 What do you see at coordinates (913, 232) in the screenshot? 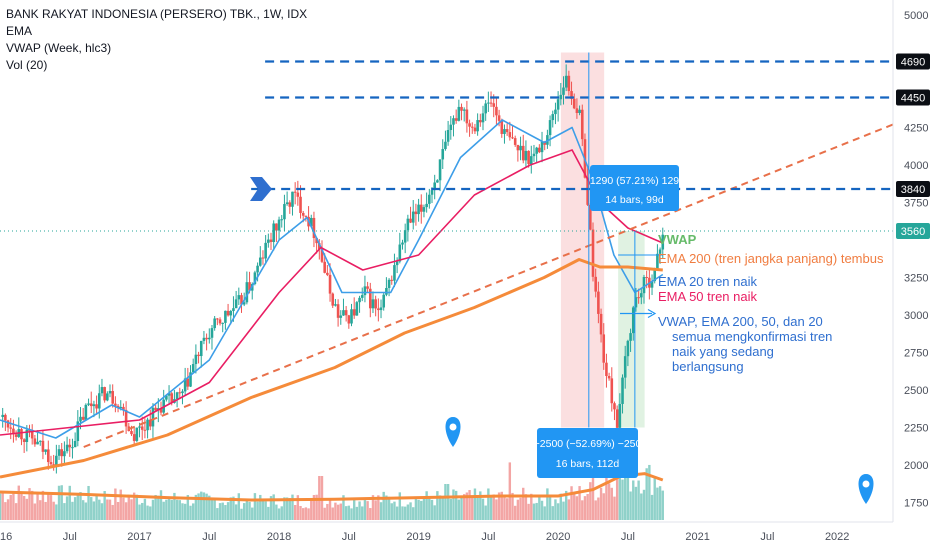
I see `last-price-label: 3560` at bounding box center [913, 232].